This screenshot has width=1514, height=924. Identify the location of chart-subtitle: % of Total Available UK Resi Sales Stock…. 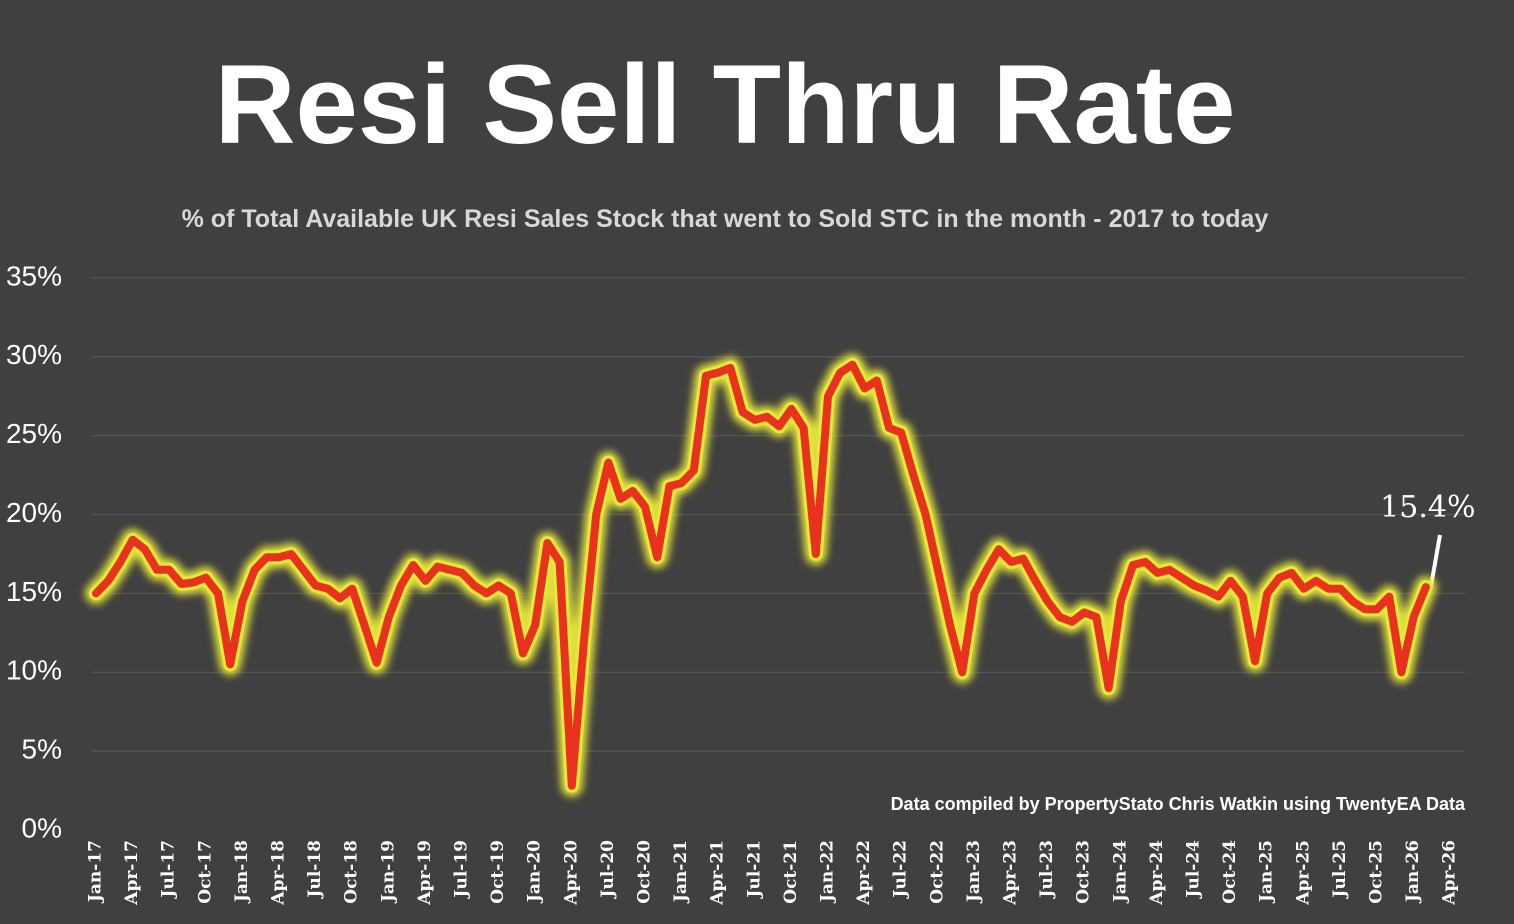
(725, 219).